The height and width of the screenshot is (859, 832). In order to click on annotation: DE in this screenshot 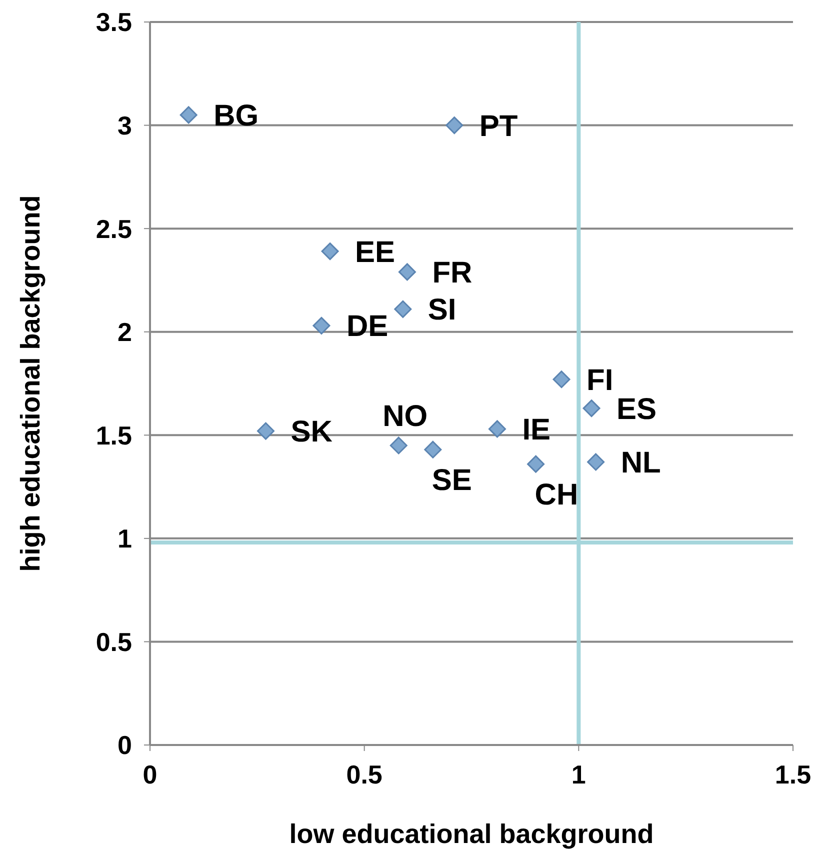, I will do `click(367, 327)`.